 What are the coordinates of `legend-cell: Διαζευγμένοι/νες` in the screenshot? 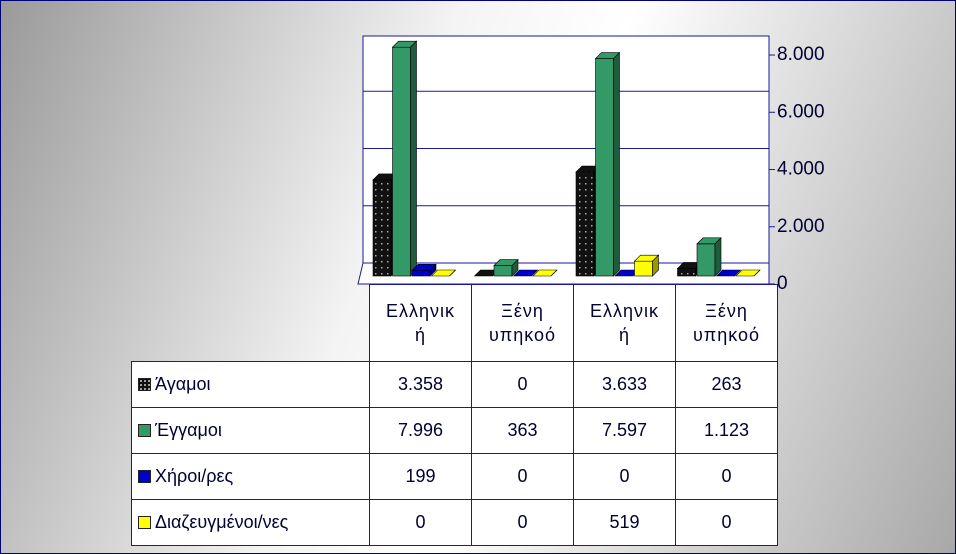 It's located at (250, 522).